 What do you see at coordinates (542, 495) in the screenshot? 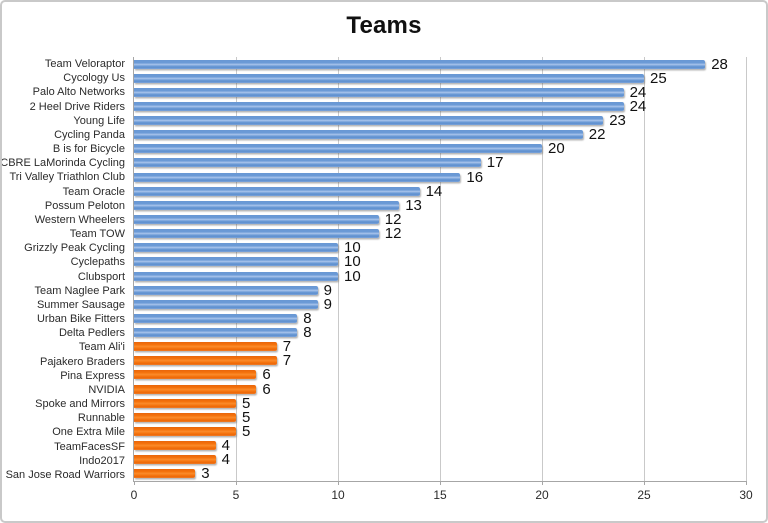
I see `x-axis-label: 20` at bounding box center [542, 495].